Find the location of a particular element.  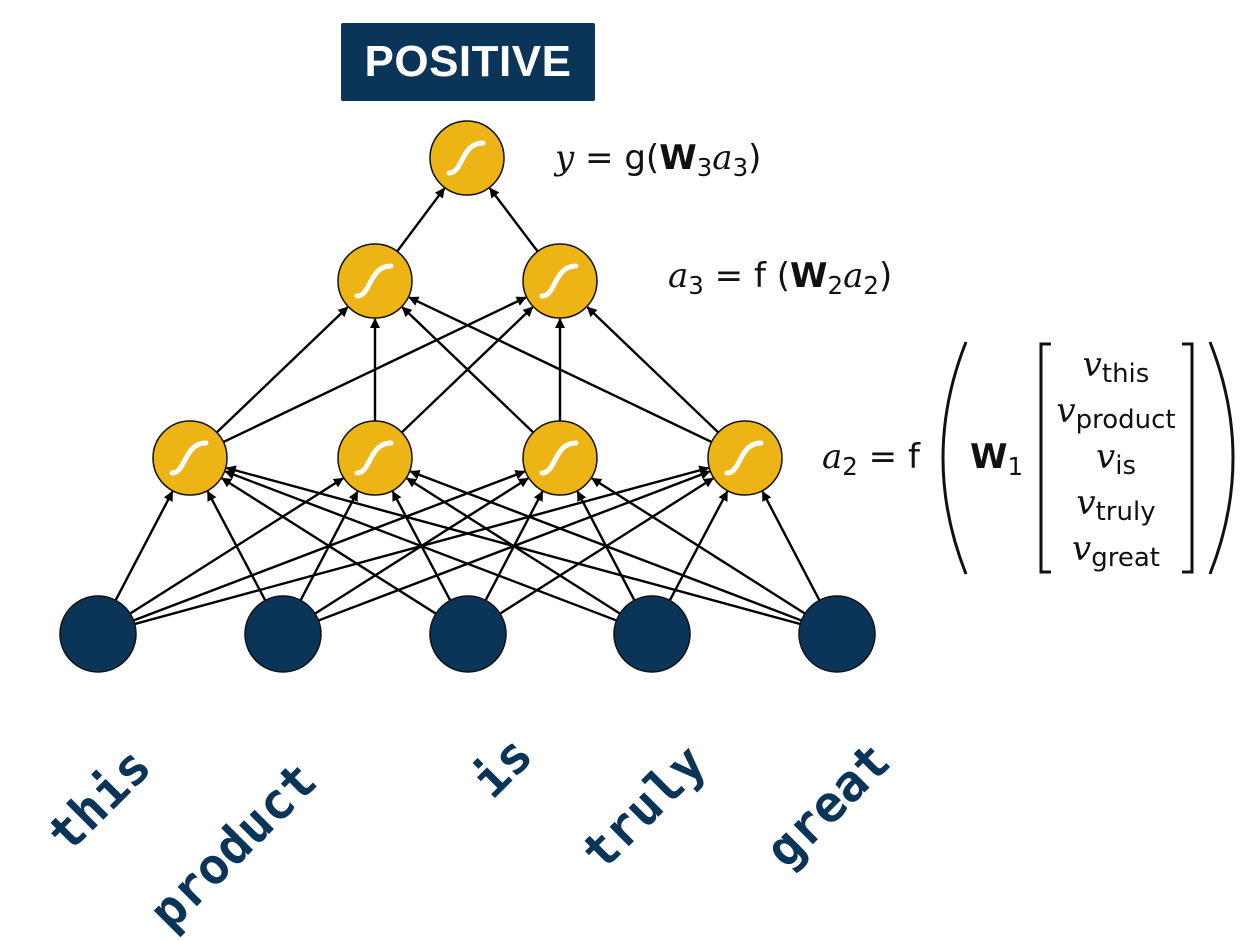

vector-entry-product: vproduct is located at coordinates (1116, 413).